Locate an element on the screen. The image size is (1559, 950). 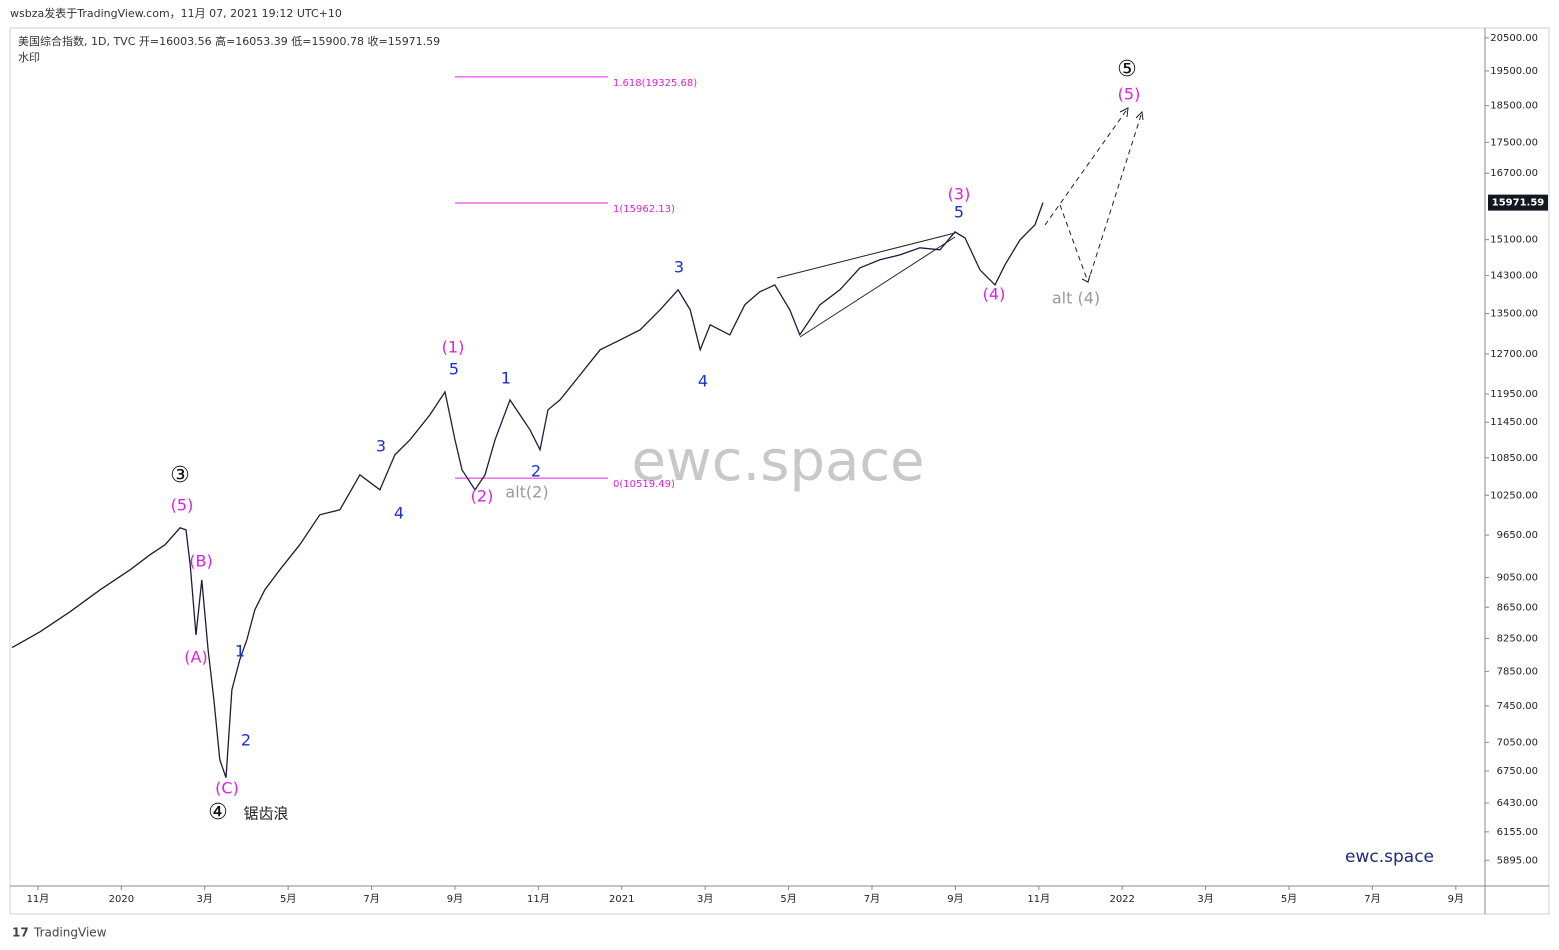
fib-label: 0(10519.49) is located at coordinates (644, 484).